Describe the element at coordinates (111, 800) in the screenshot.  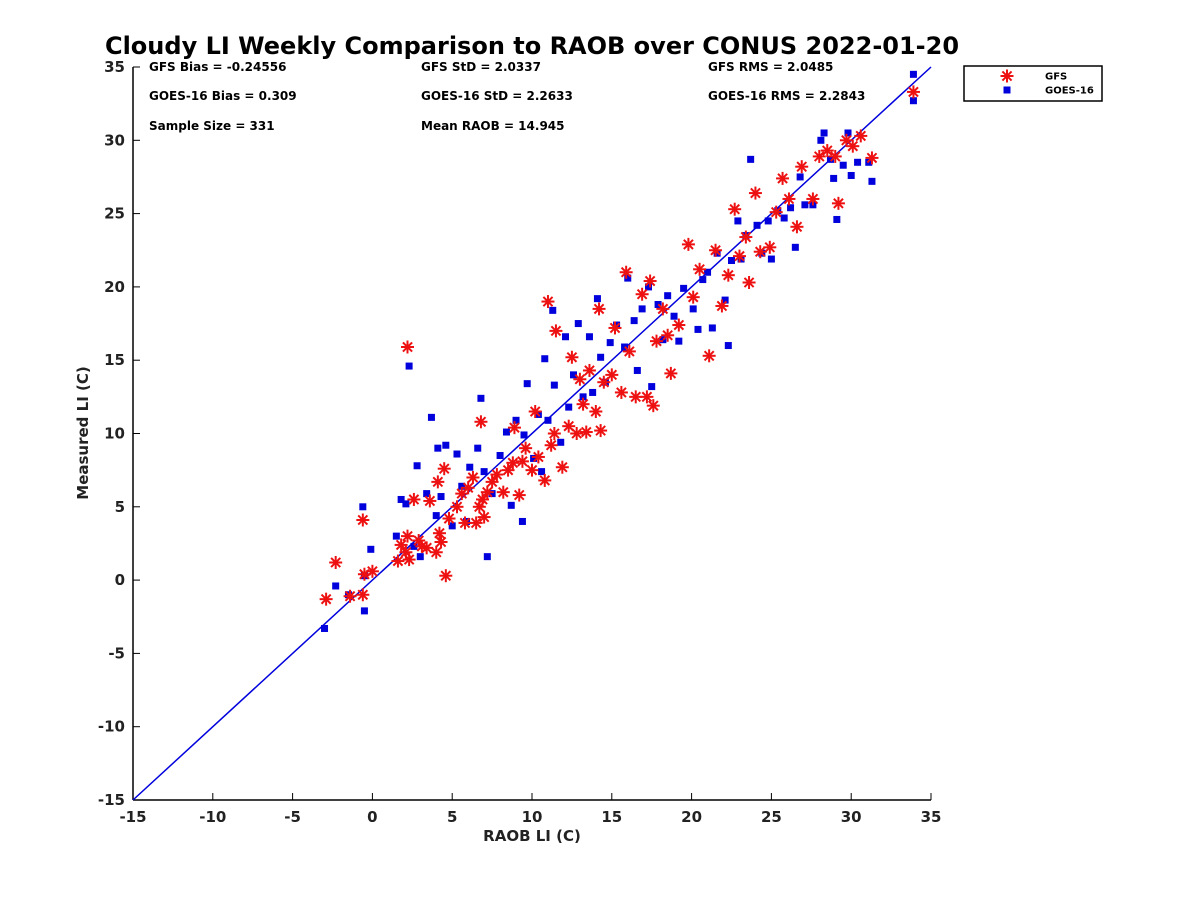
I see `y-tick-label: -15` at that location.